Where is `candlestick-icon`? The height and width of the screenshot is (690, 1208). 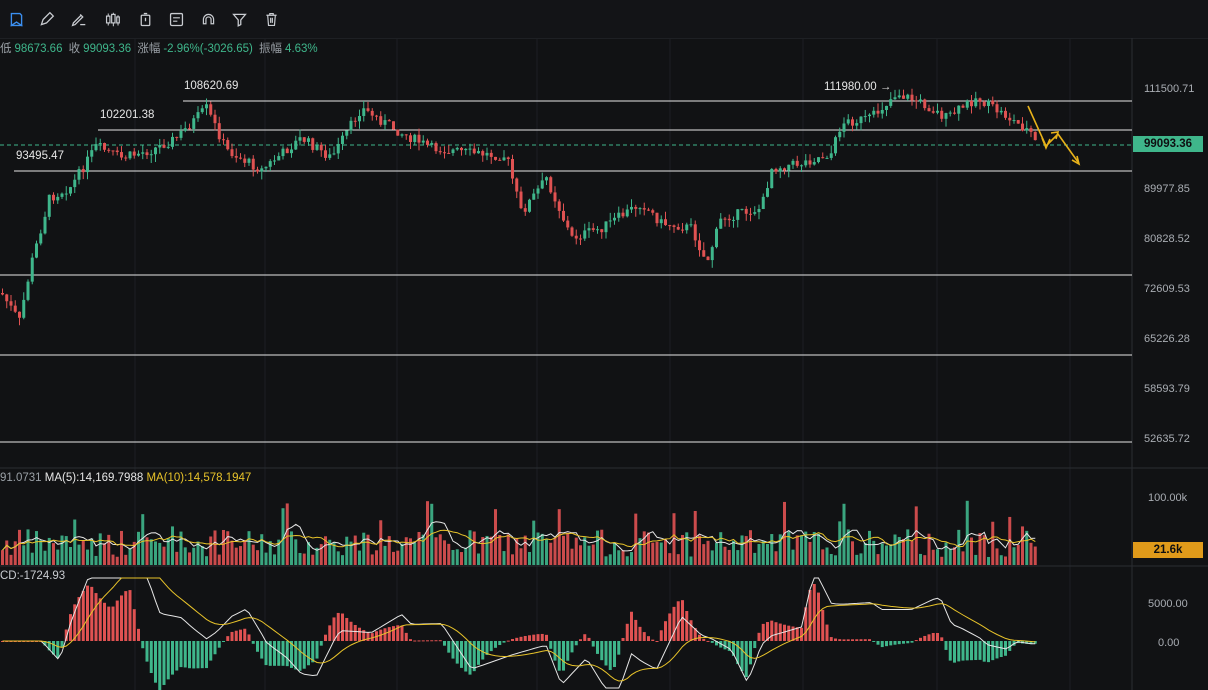 candlestick-icon is located at coordinates (112, 19).